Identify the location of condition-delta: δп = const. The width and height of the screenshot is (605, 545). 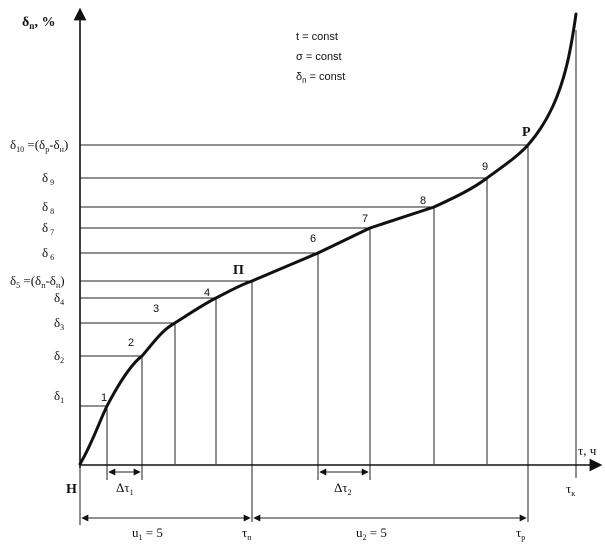
(320, 78).